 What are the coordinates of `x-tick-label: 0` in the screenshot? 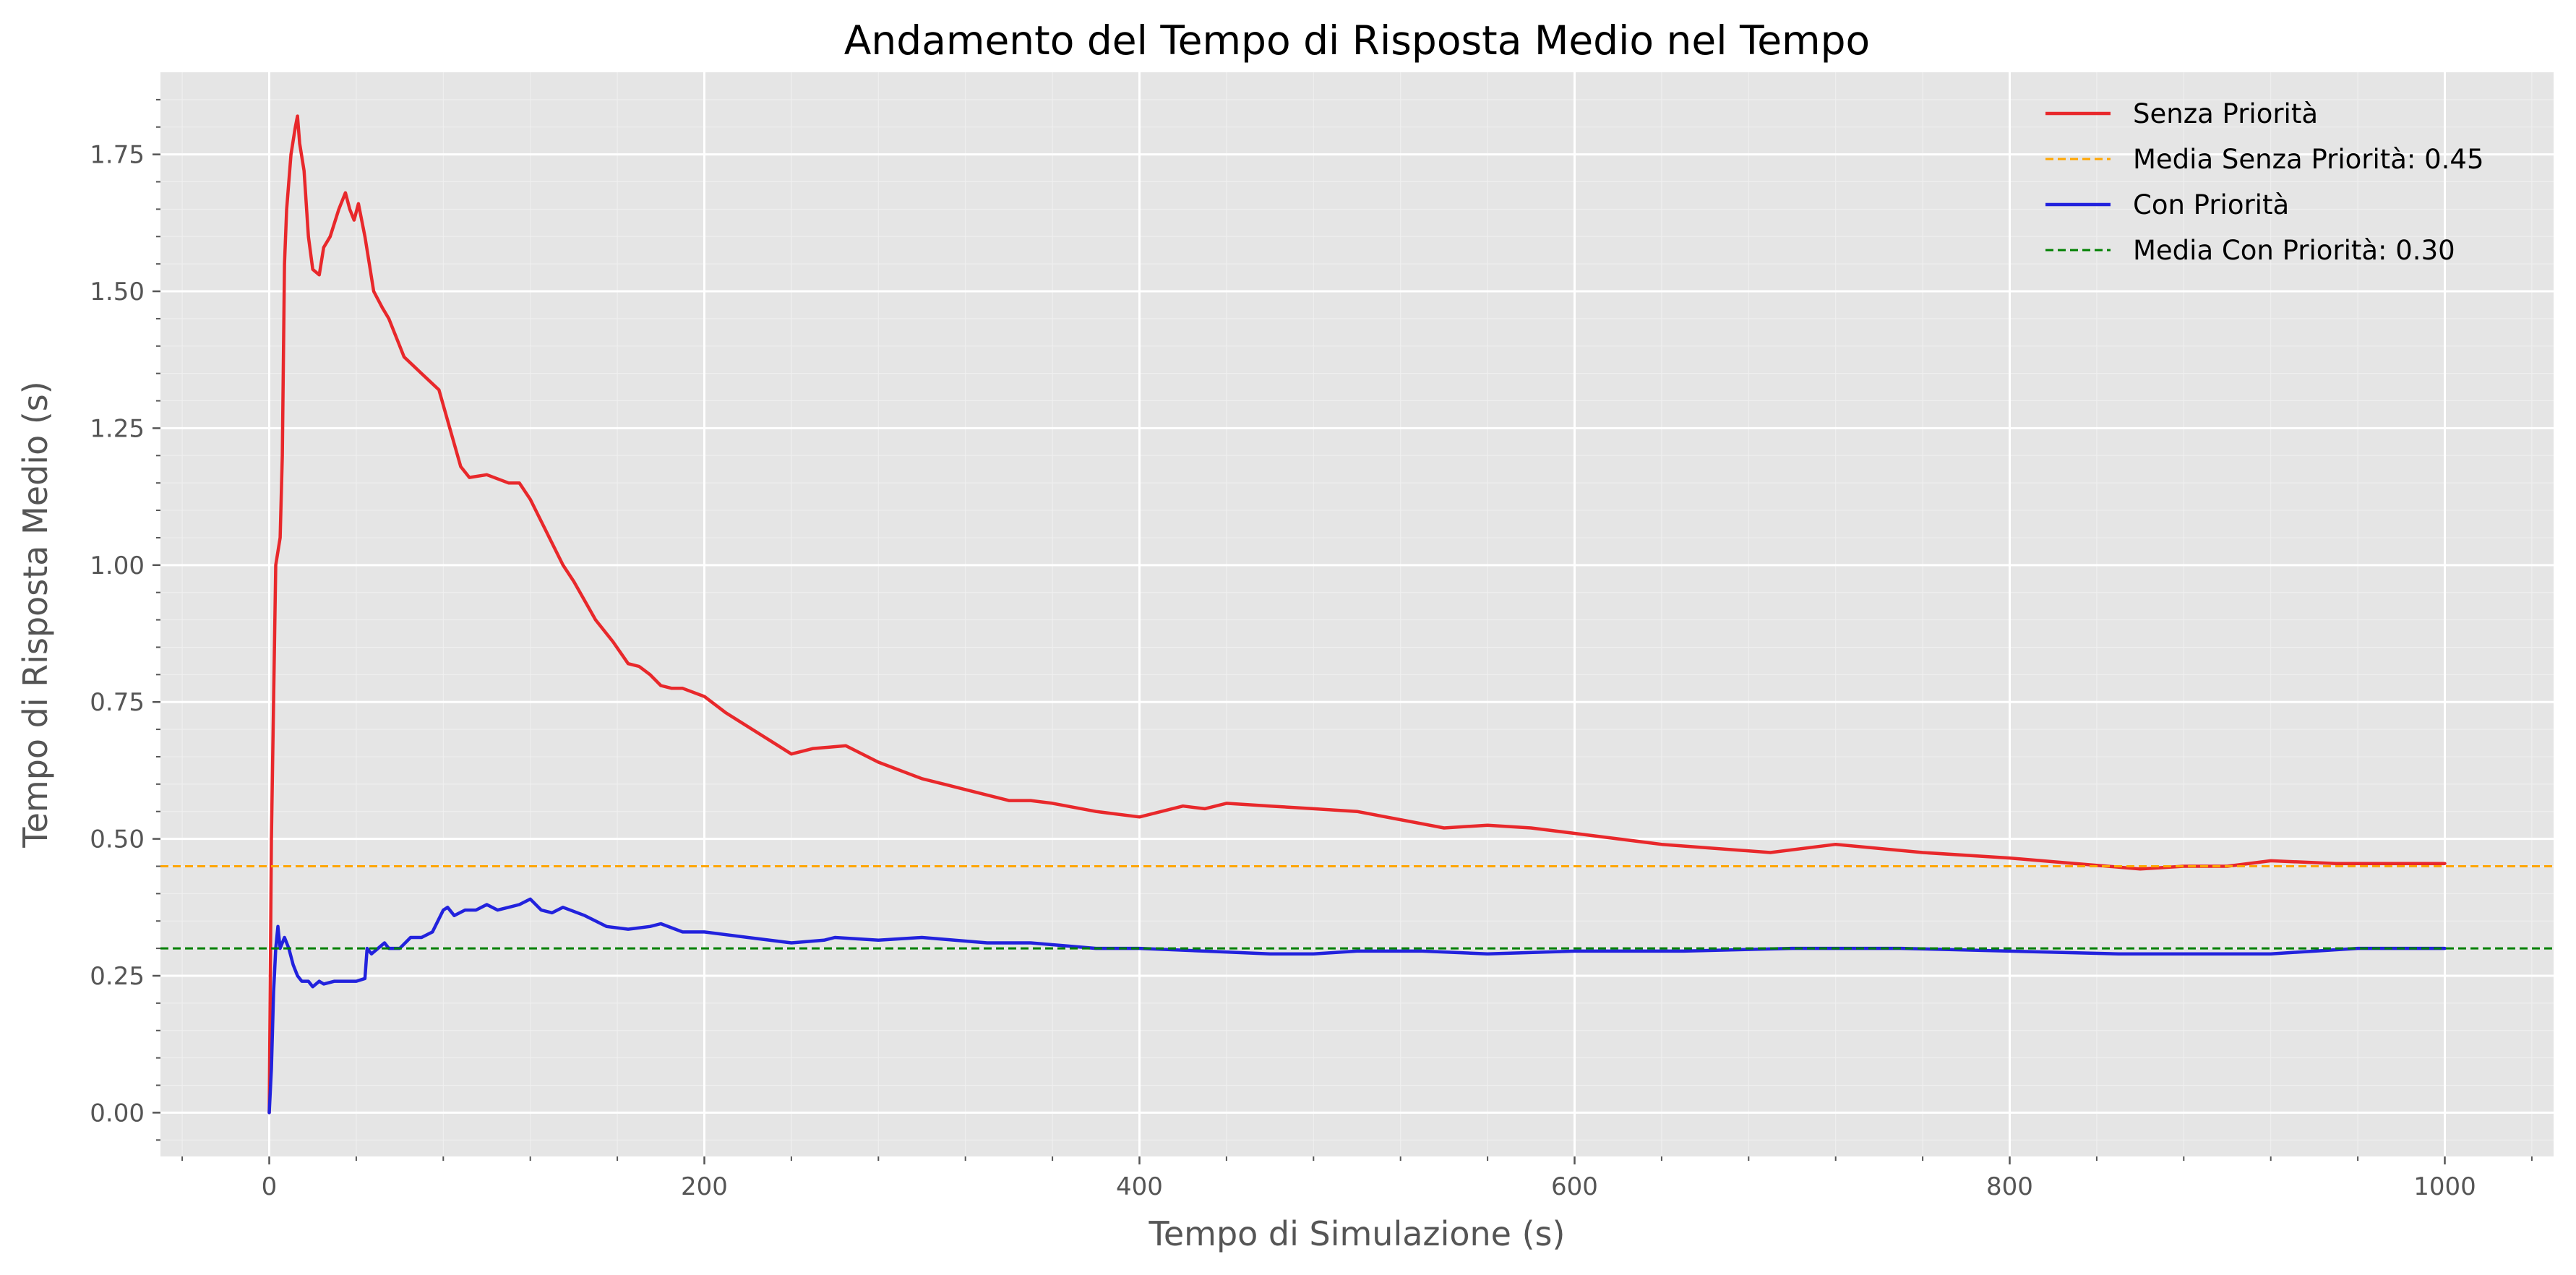 It's located at (270, 1186).